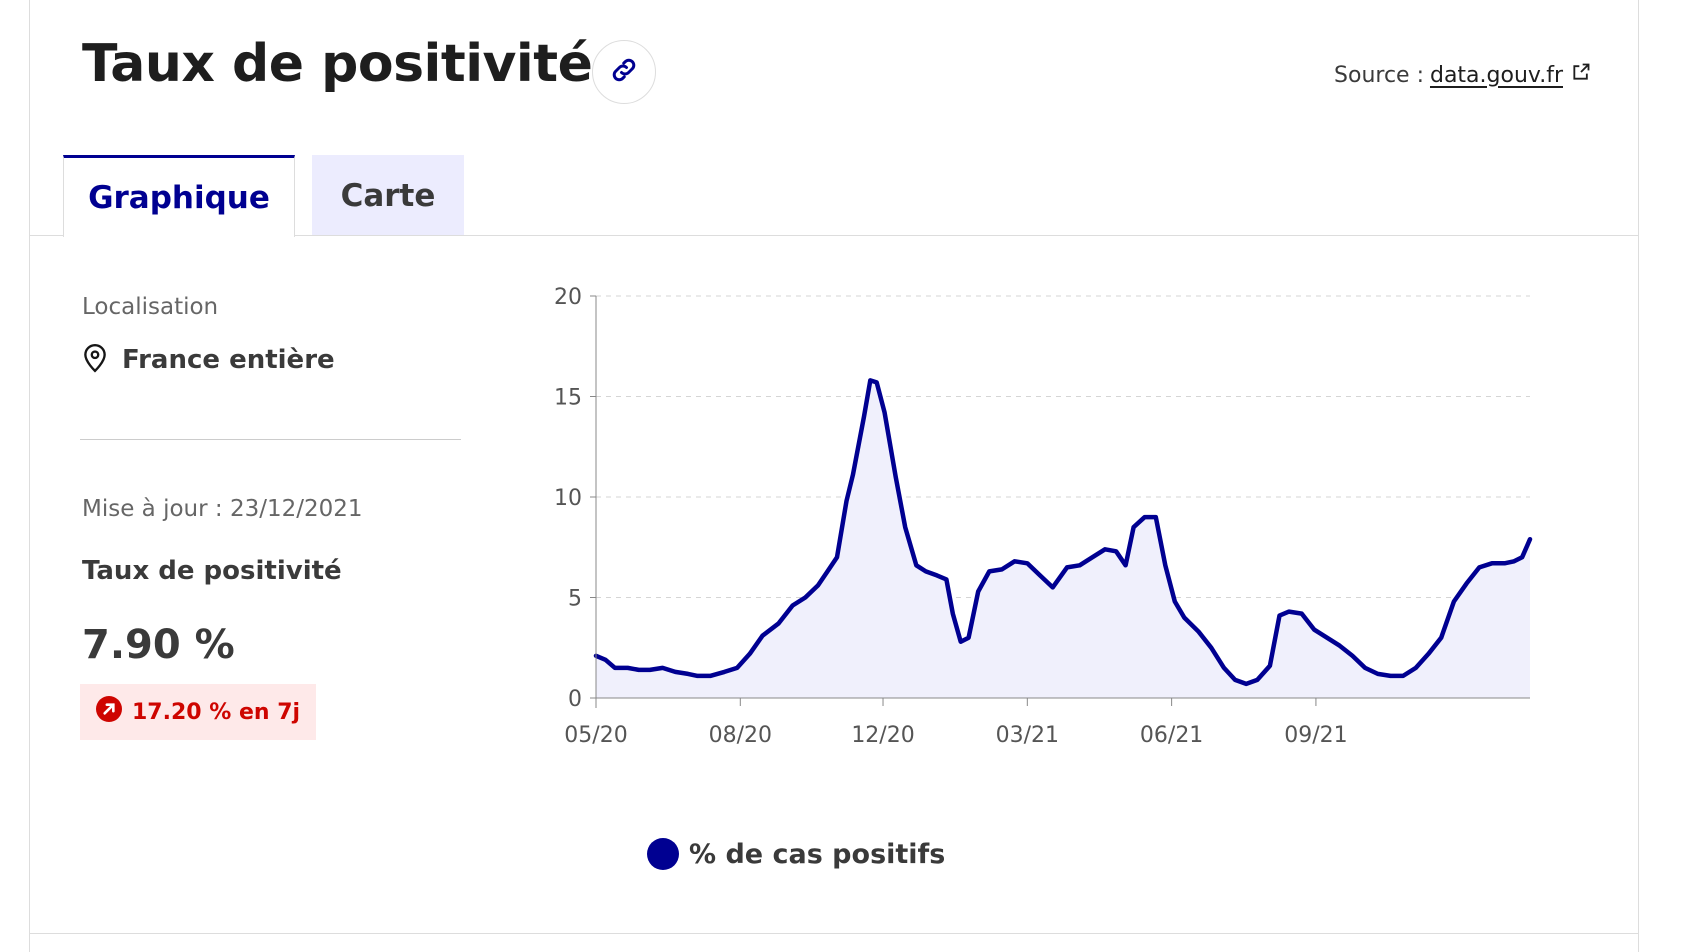 The width and height of the screenshot is (1694, 952). I want to click on external-link-icon, so click(1581, 75).